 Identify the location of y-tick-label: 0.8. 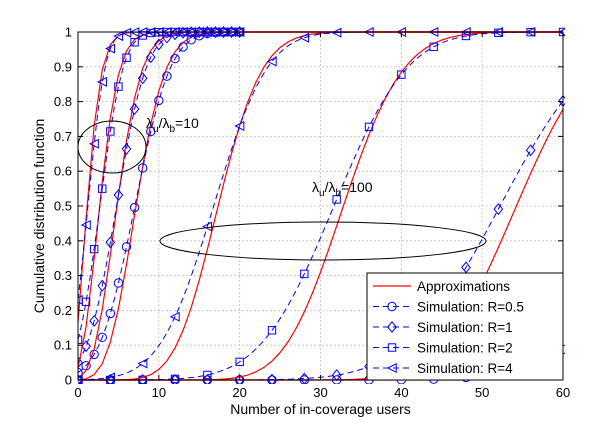
(63, 101).